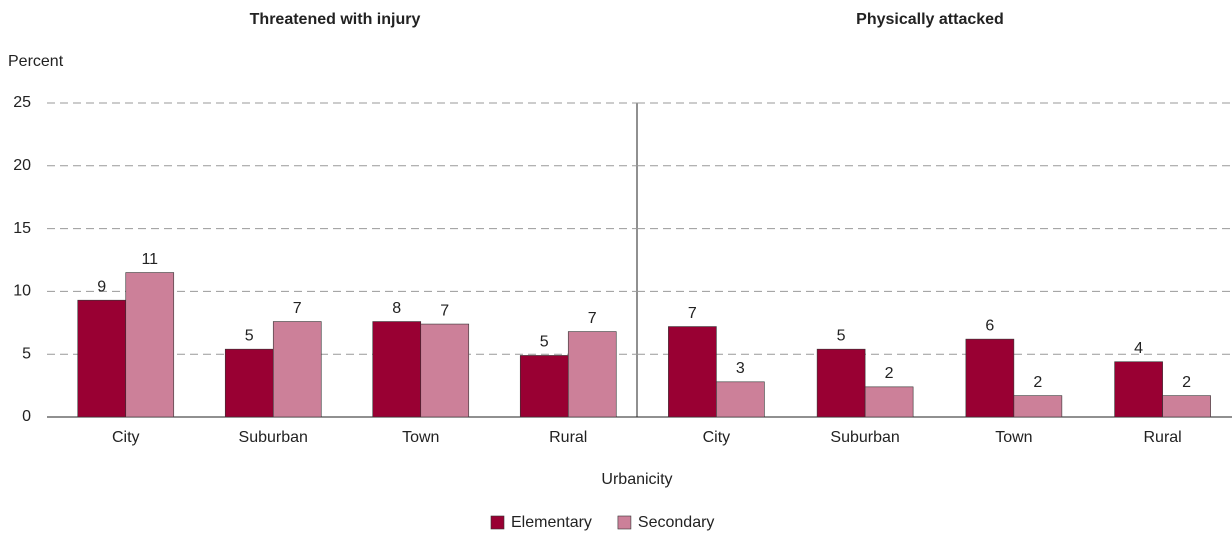  What do you see at coordinates (676, 522) in the screenshot?
I see `legend-label: Secondary` at bounding box center [676, 522].